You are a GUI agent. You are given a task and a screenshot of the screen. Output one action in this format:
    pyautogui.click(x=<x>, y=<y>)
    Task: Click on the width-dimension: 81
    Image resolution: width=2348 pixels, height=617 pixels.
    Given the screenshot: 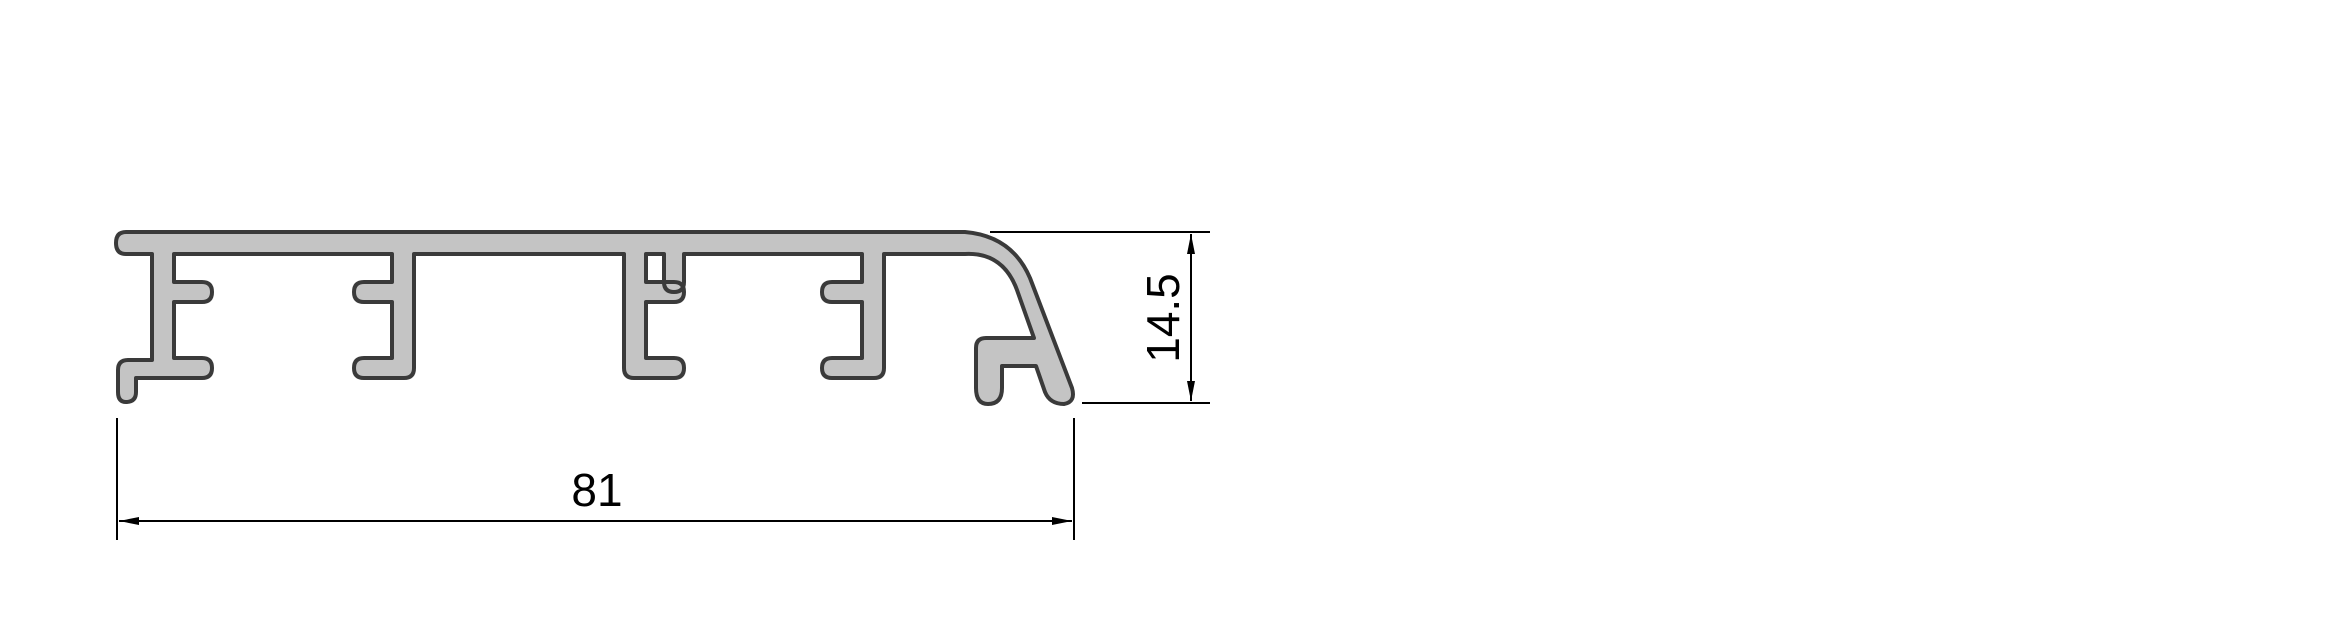 What is the action you would take?
    pyautogui.click(x=595, y=479)
    